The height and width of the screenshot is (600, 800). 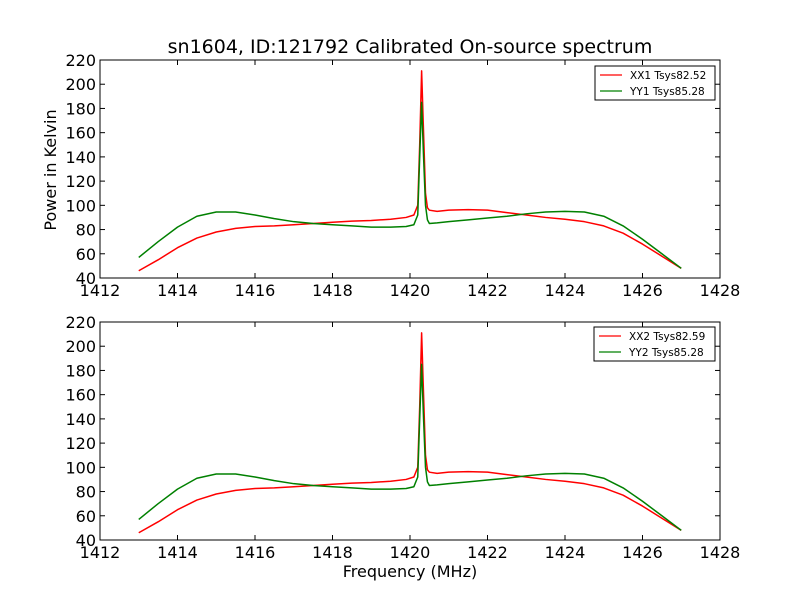 I want to click on legend-label-xx1: XX1 Tsys82.52, so click(x=668, y=76).